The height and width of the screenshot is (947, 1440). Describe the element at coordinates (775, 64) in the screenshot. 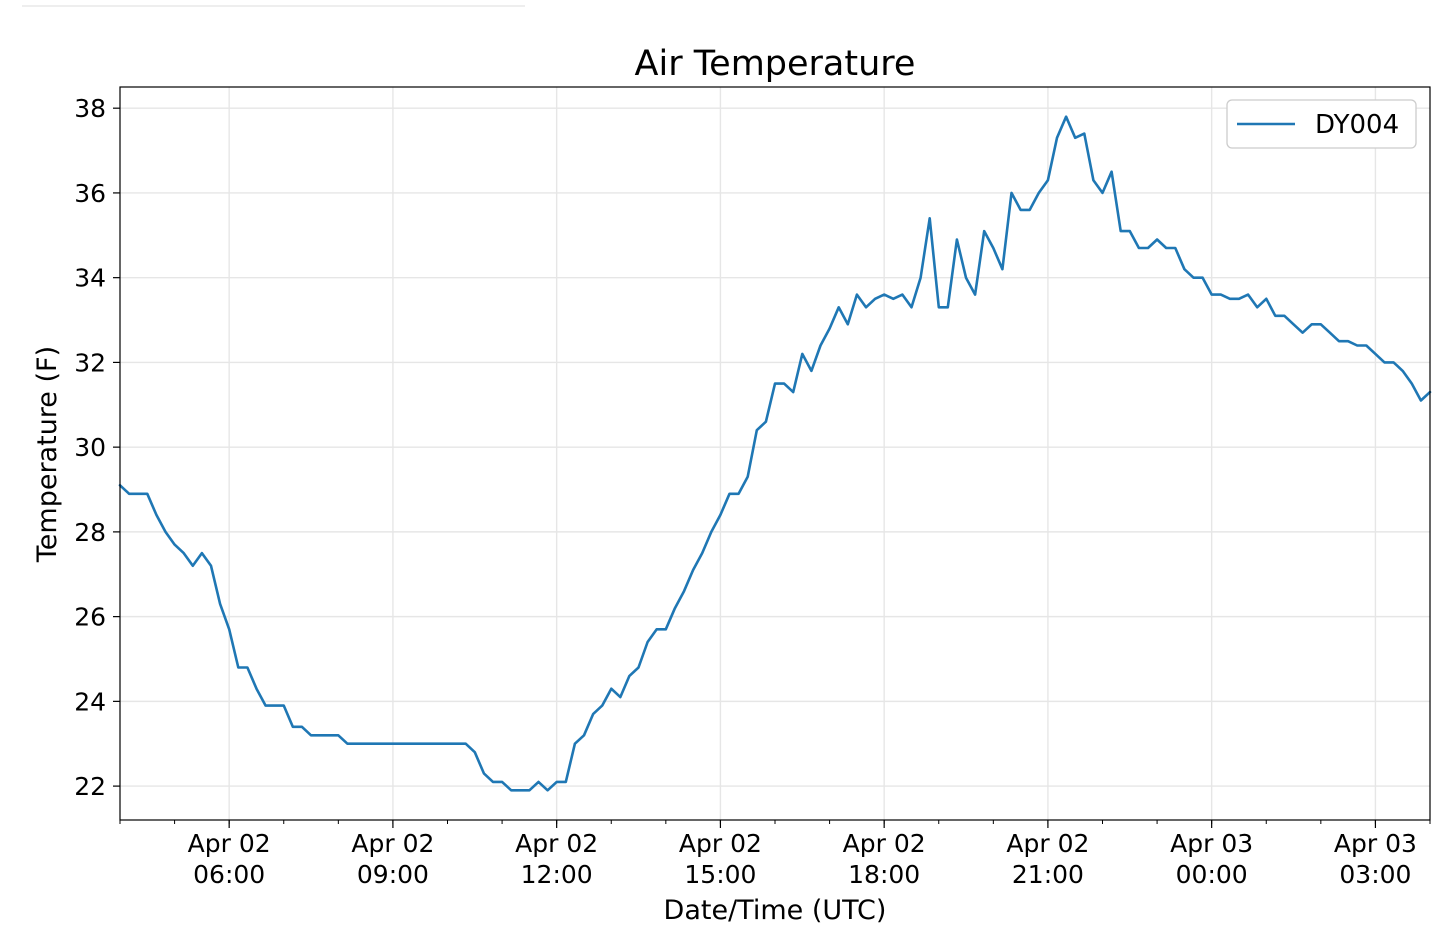

I see `chart-title: Air Temperature` at that location.